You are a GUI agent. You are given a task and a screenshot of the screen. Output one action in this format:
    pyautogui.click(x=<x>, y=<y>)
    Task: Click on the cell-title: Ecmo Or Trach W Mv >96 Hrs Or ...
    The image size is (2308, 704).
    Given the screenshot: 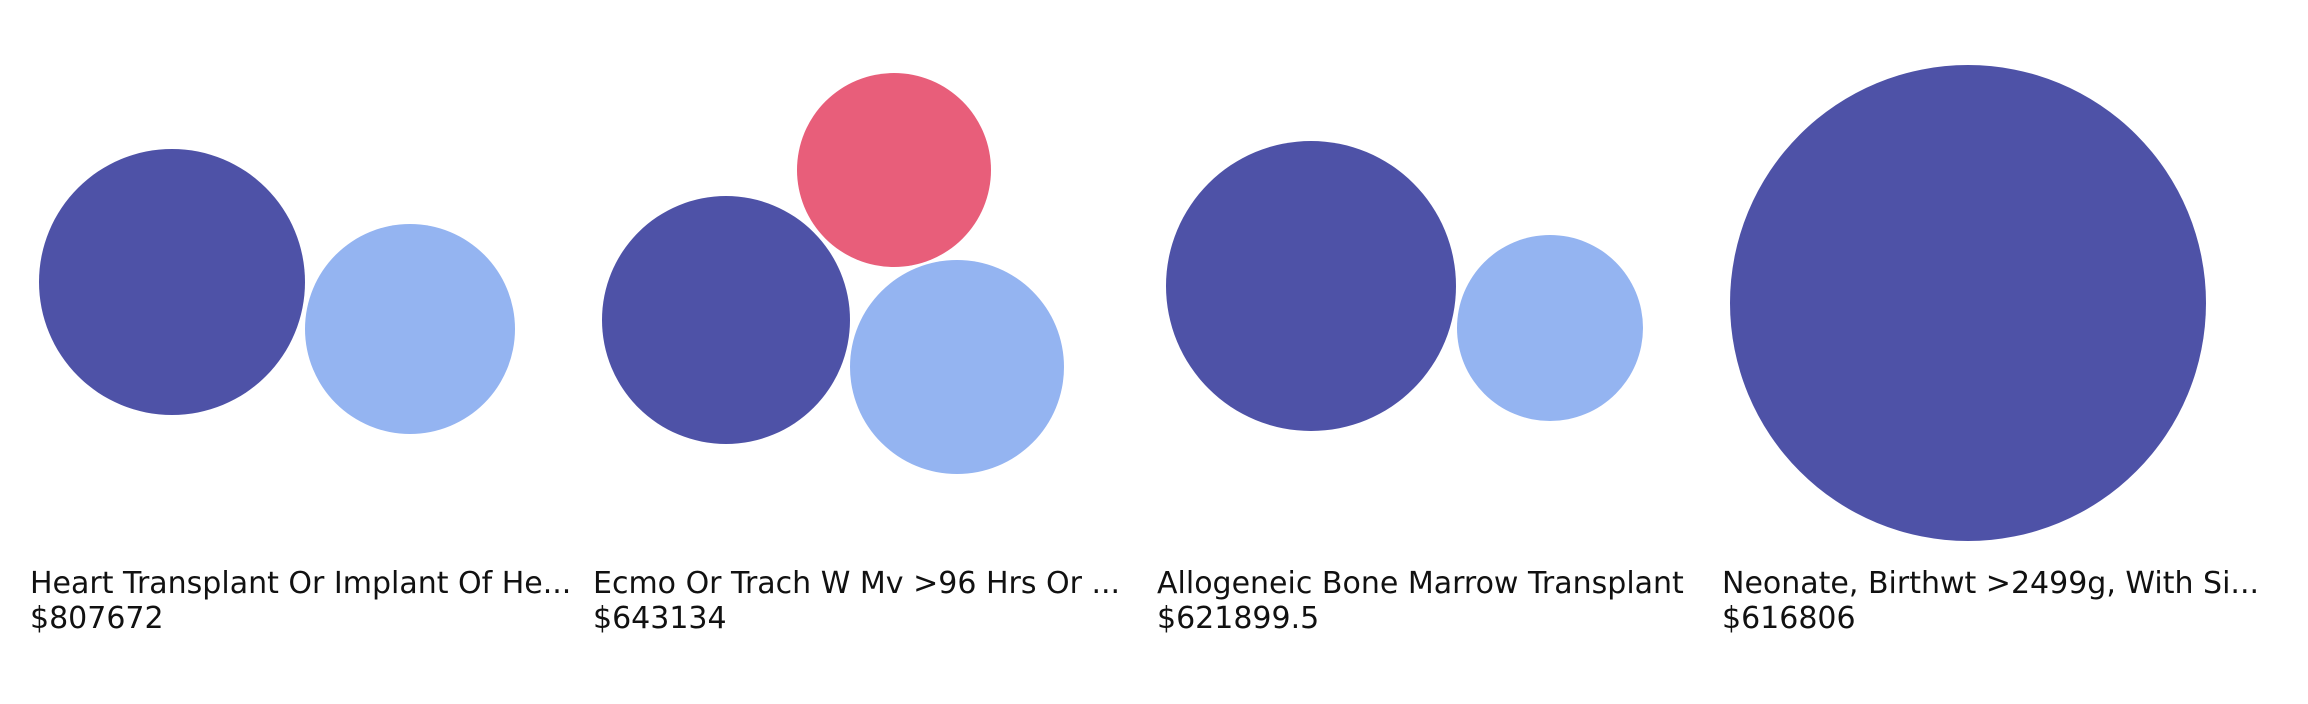 What is the action you would take?
    pyautogui.click(x=856, y=583)
    